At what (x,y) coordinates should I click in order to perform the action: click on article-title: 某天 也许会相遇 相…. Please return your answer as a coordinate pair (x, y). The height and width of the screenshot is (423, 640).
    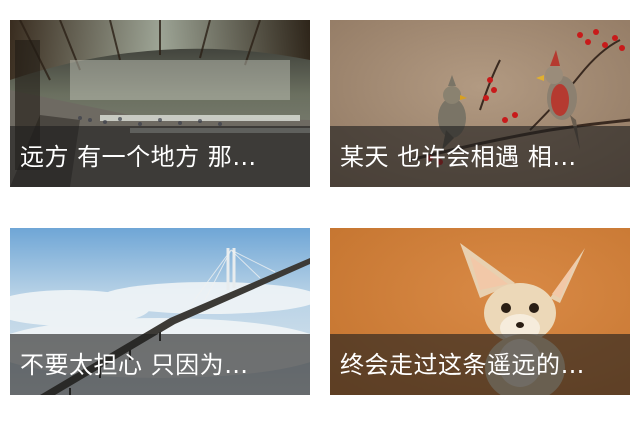
    Looking at the image, I should click on (458, 157).